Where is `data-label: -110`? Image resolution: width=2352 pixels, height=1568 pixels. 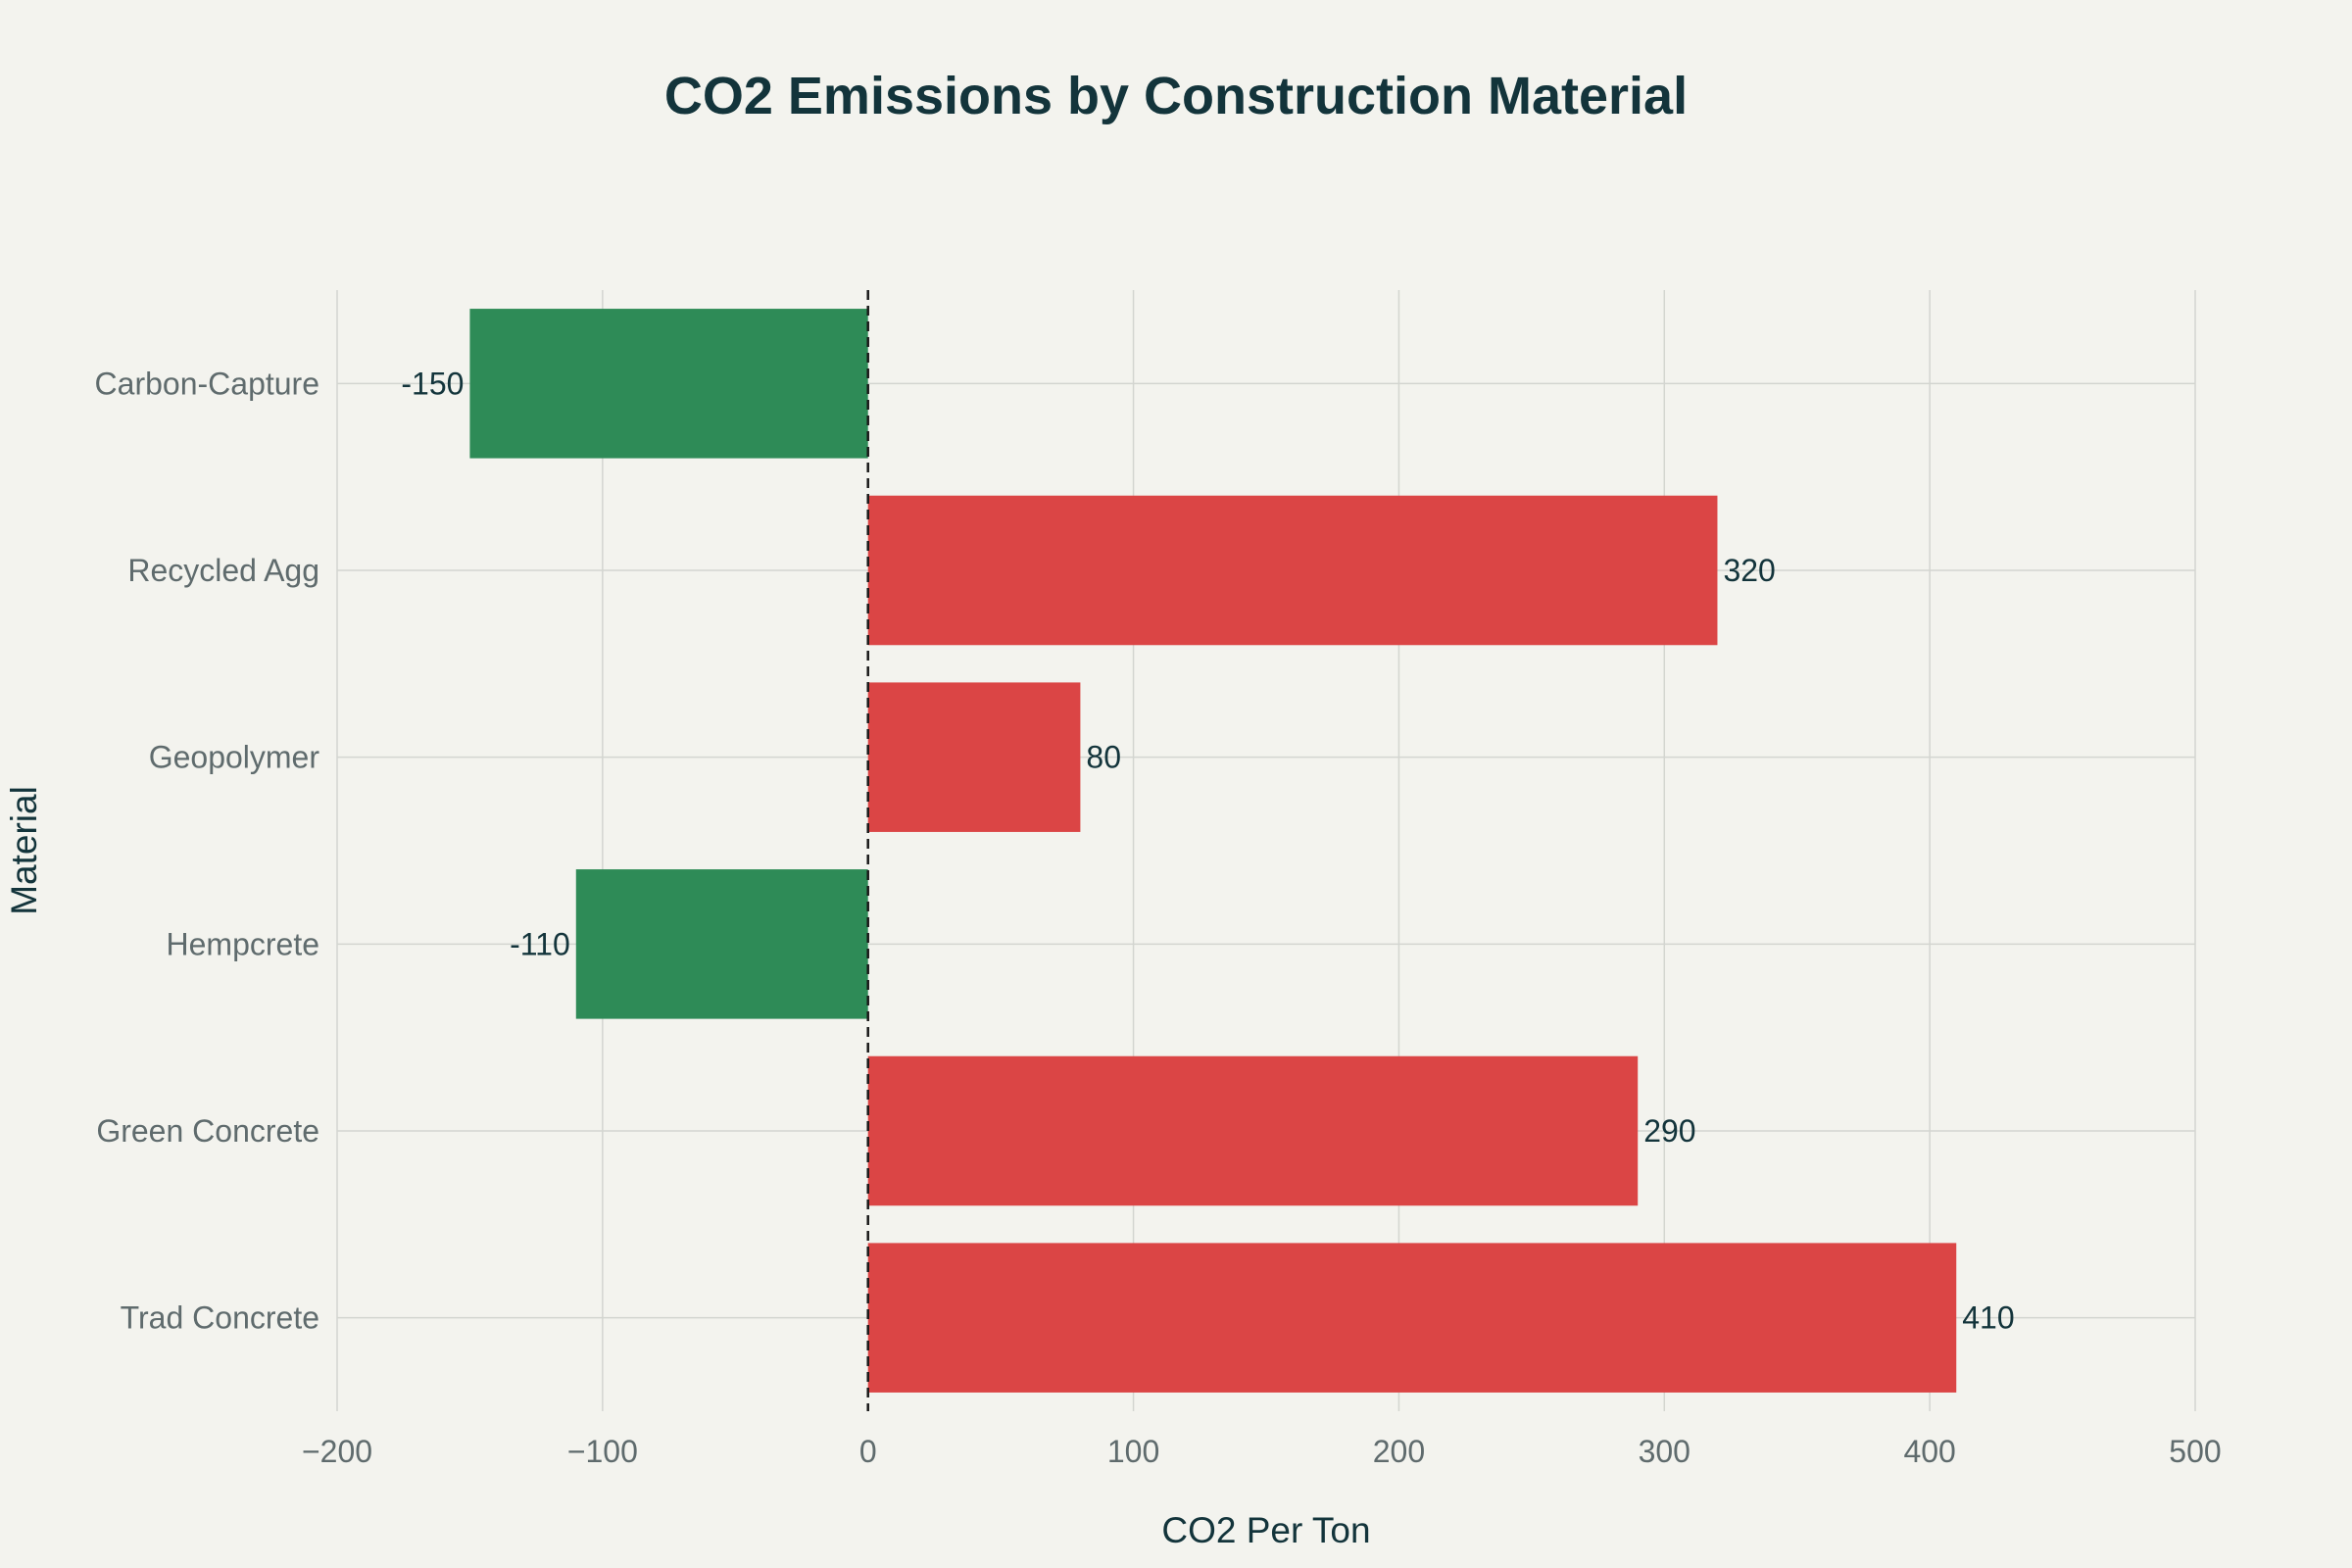
data-label: -110 is located at coordinates (540, 943).